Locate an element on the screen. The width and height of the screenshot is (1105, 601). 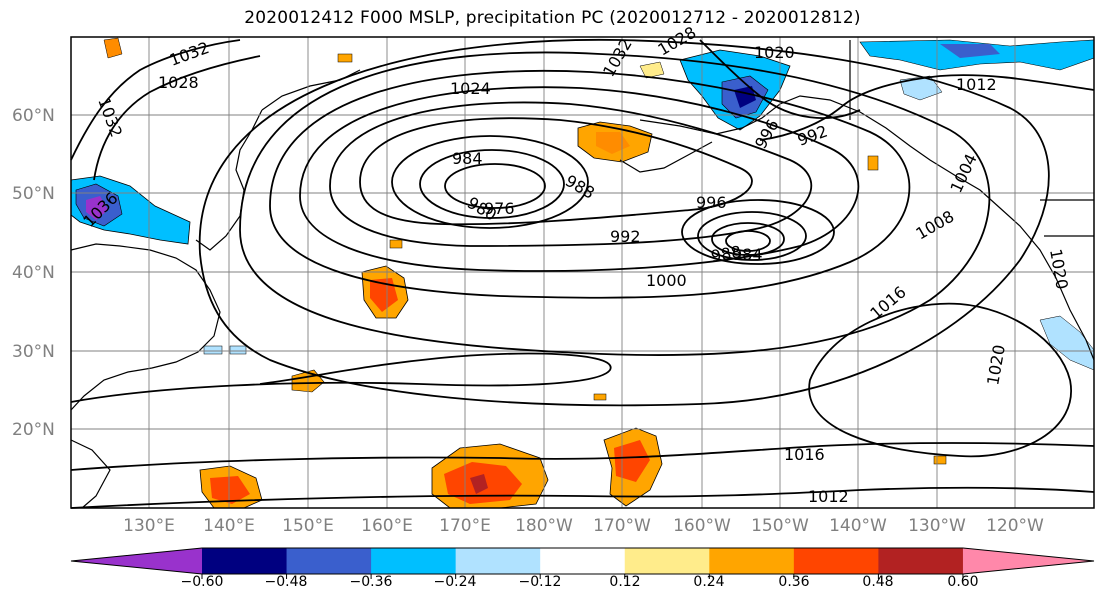
lon-label: 150°E is located at coordinates (308, 526).